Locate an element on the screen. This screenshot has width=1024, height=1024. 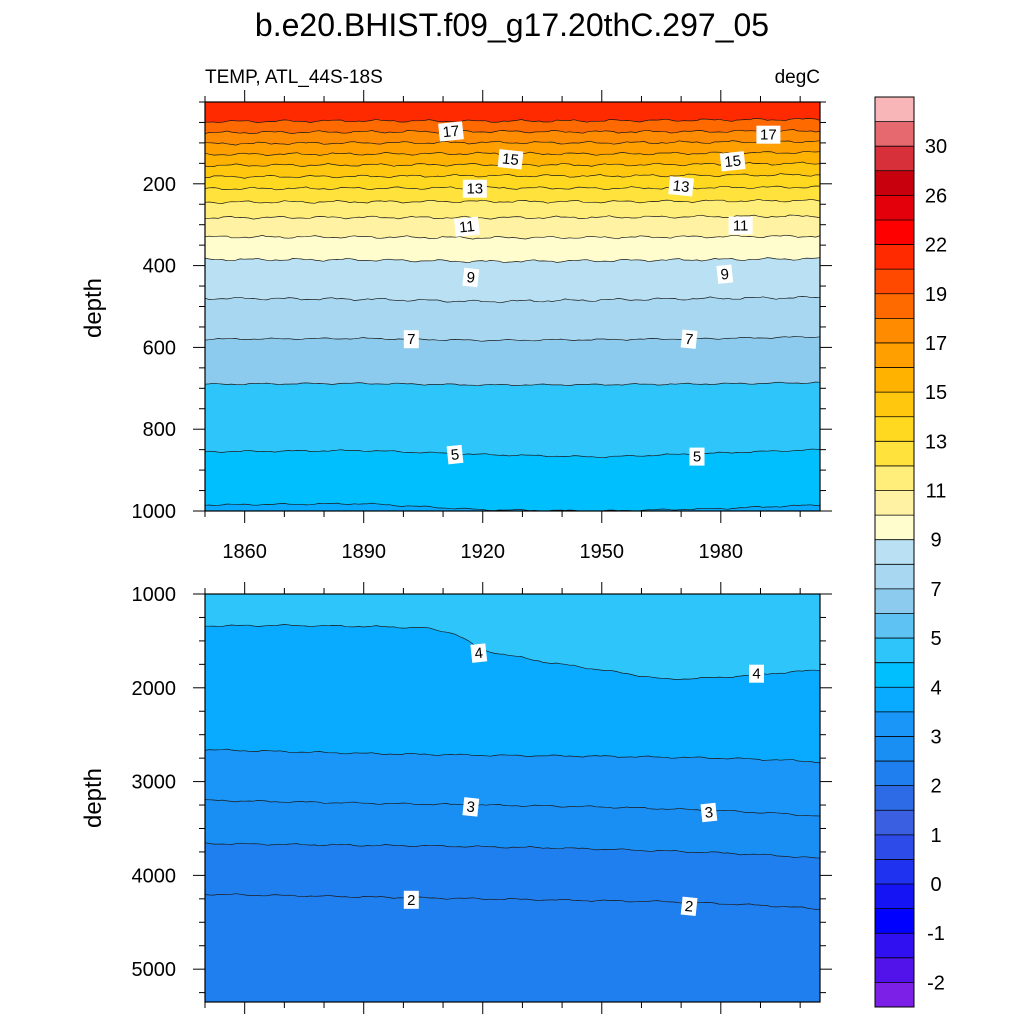
units-label: degC is located at coordinates (797, 77).